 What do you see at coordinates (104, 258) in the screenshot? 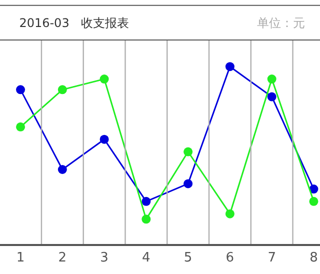
I see `x-tick-label: 3` at bounding box center [104, 258].